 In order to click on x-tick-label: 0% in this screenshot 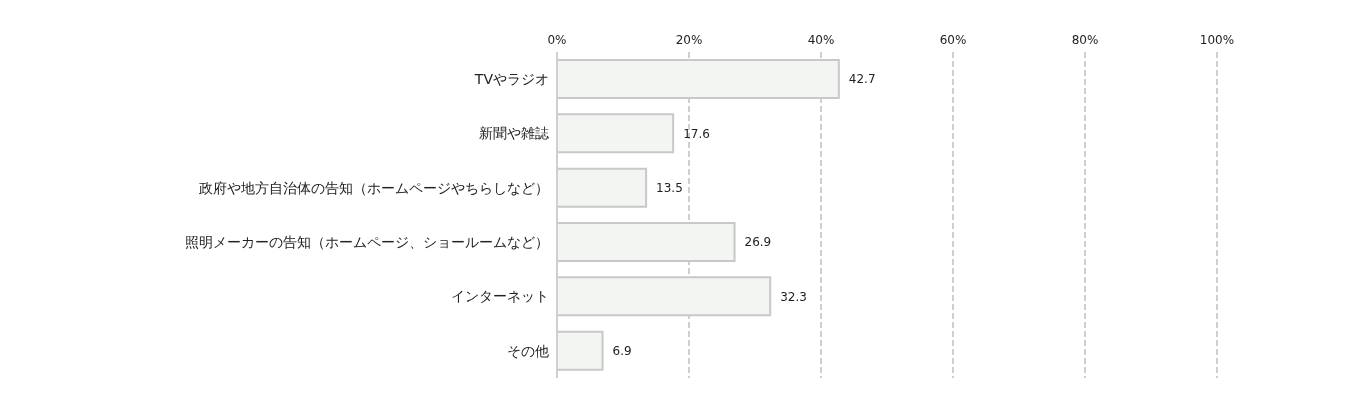, I will do `click(557, 40)`.